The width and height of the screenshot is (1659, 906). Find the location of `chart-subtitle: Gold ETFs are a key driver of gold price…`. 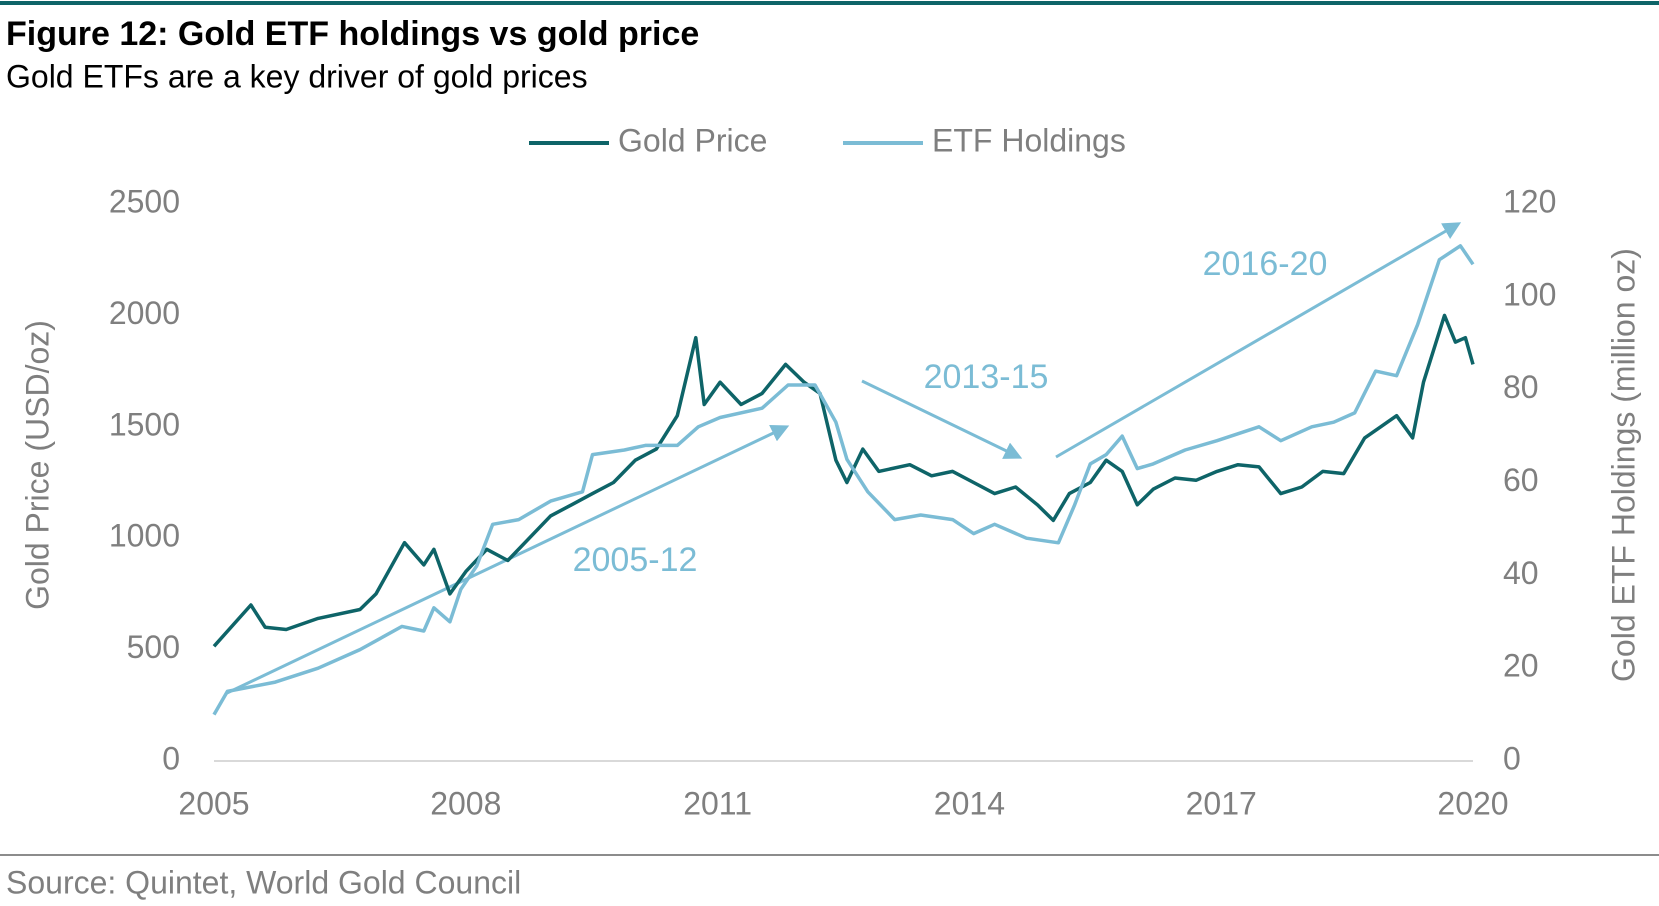

chart-subtitle: Gold ETFs are a key driver of gold price… is located at coordinates (297, 76).